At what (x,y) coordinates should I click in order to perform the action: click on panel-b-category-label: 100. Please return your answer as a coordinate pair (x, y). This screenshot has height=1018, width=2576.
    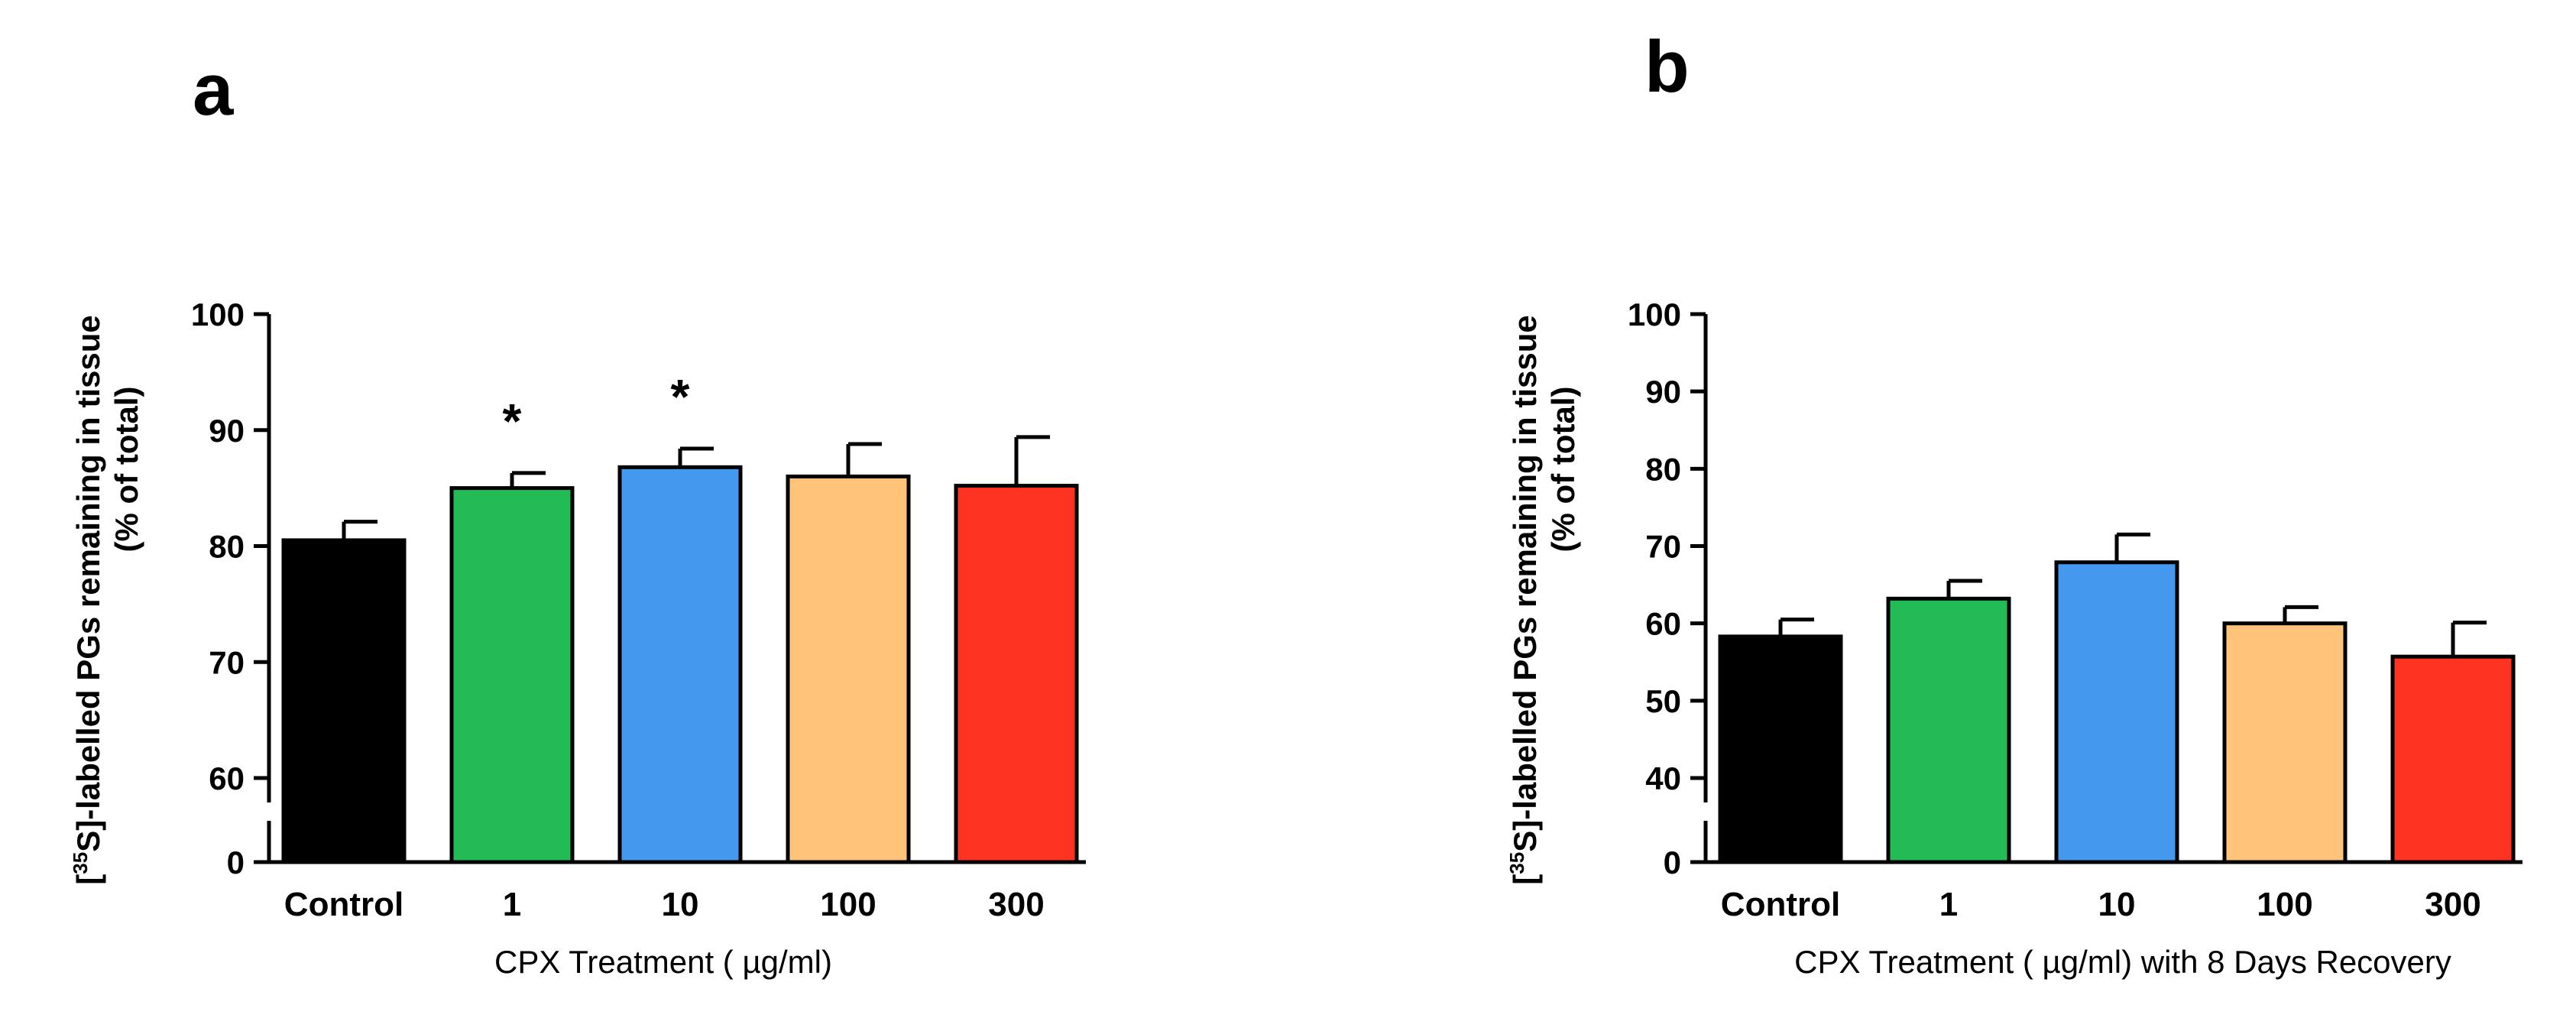
    Looking at the image, I should click on (2284, 904).